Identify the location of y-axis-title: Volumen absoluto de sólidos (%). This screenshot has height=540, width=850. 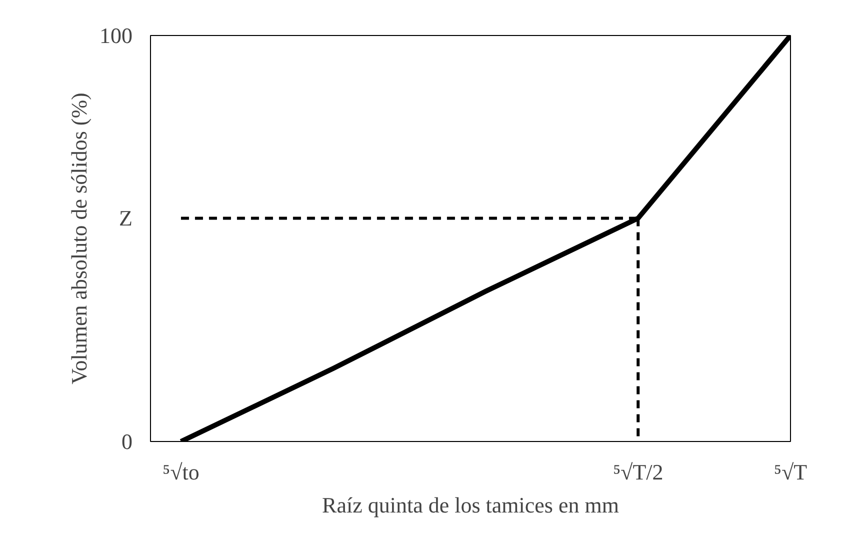
(79, 238).